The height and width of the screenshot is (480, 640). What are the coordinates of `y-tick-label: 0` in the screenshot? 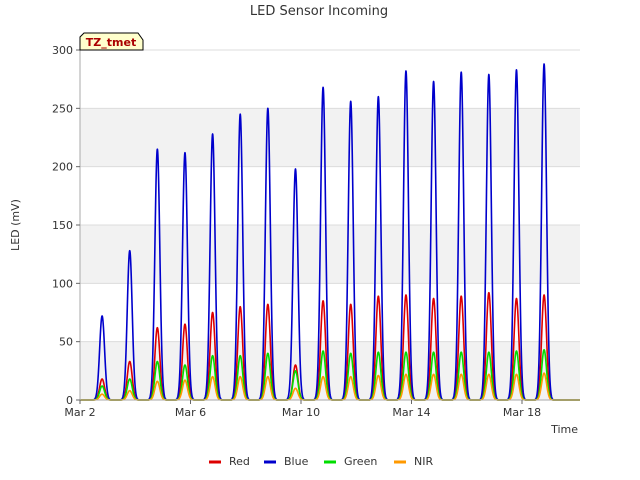 It's located at (69, 400).